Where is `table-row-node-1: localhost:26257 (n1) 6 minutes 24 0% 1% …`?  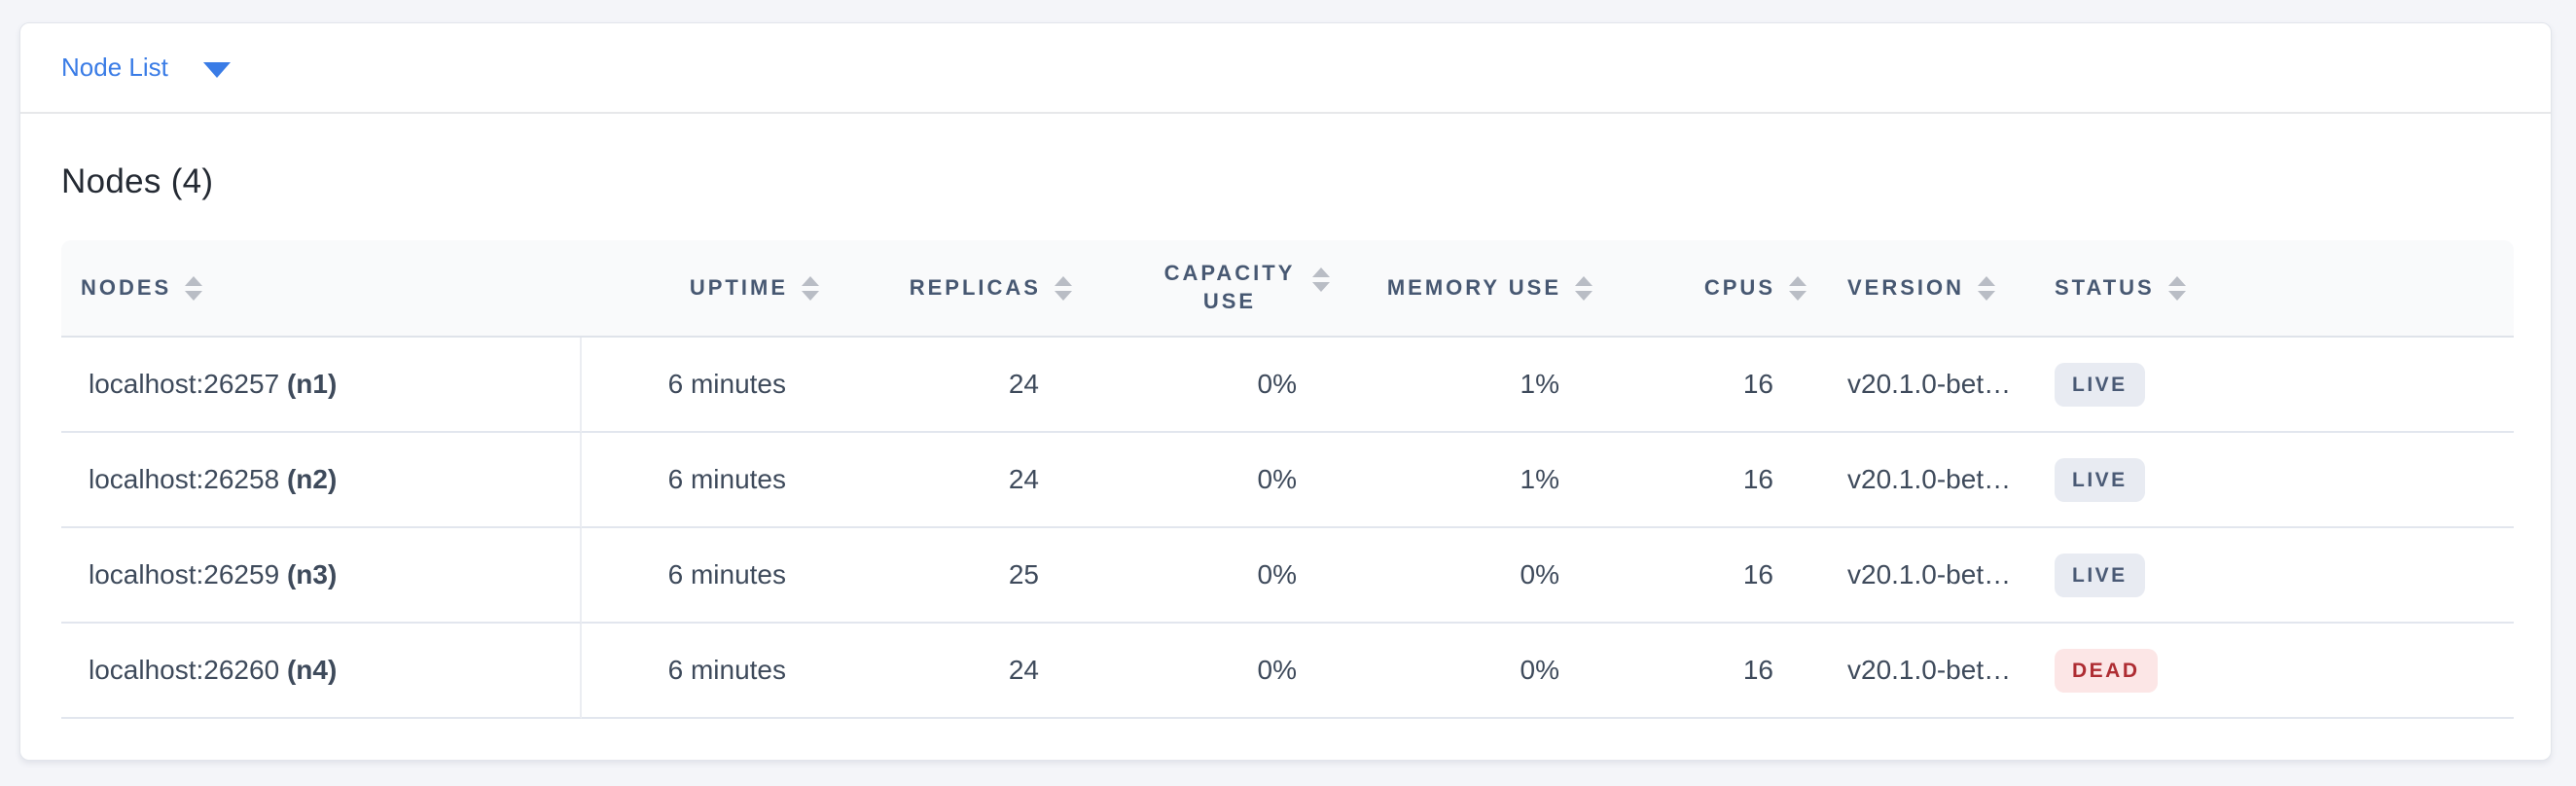 table-row-node-1: localhost:26257 (n1) 6 minutes 24 0% 1% … is located at coordinates (1287, 385).